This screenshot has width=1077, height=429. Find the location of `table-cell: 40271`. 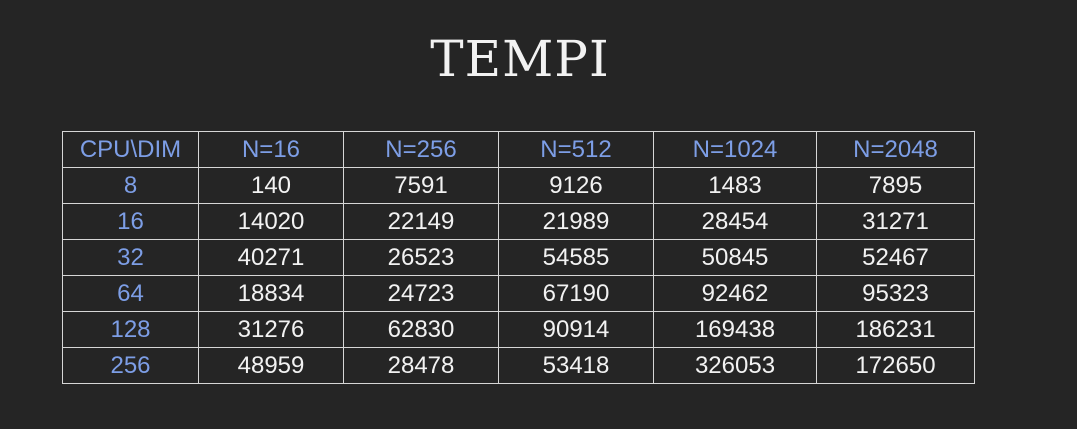

table-cell: 40271 is located at coordinates (271, 257).